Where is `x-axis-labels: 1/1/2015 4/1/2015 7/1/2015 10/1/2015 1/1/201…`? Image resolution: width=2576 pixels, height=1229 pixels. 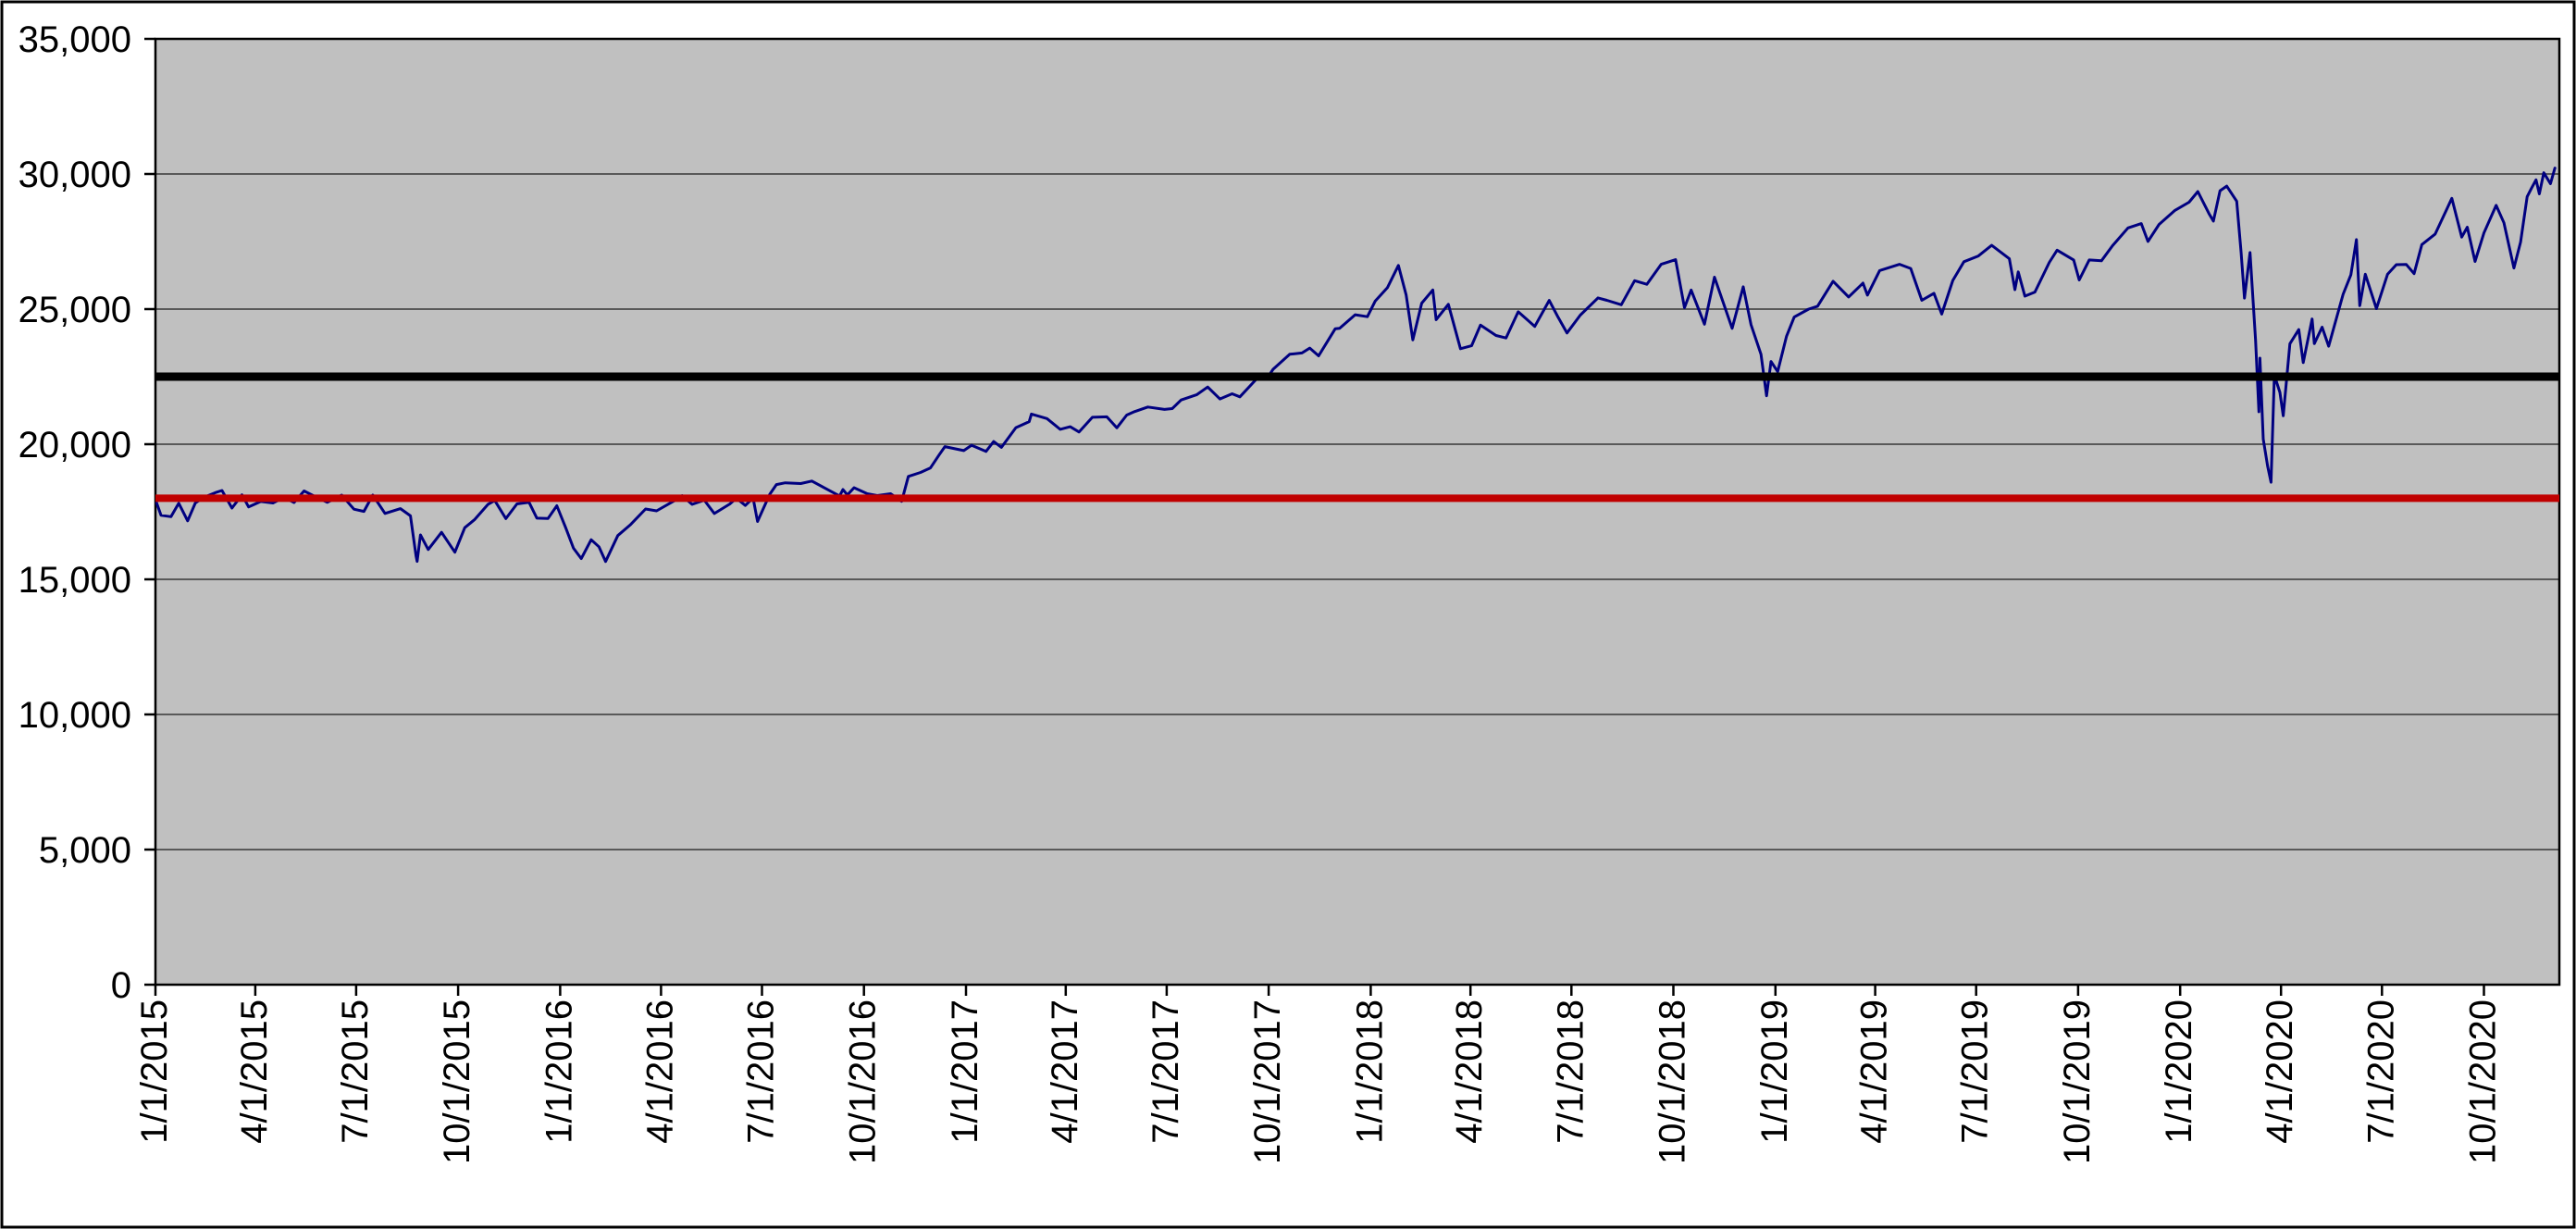
x-axis-labels: 1/1/2015 4/1/2015 7/1/2015 10/1/2015 1/1/201… is located at coordinates (1319, 1081).